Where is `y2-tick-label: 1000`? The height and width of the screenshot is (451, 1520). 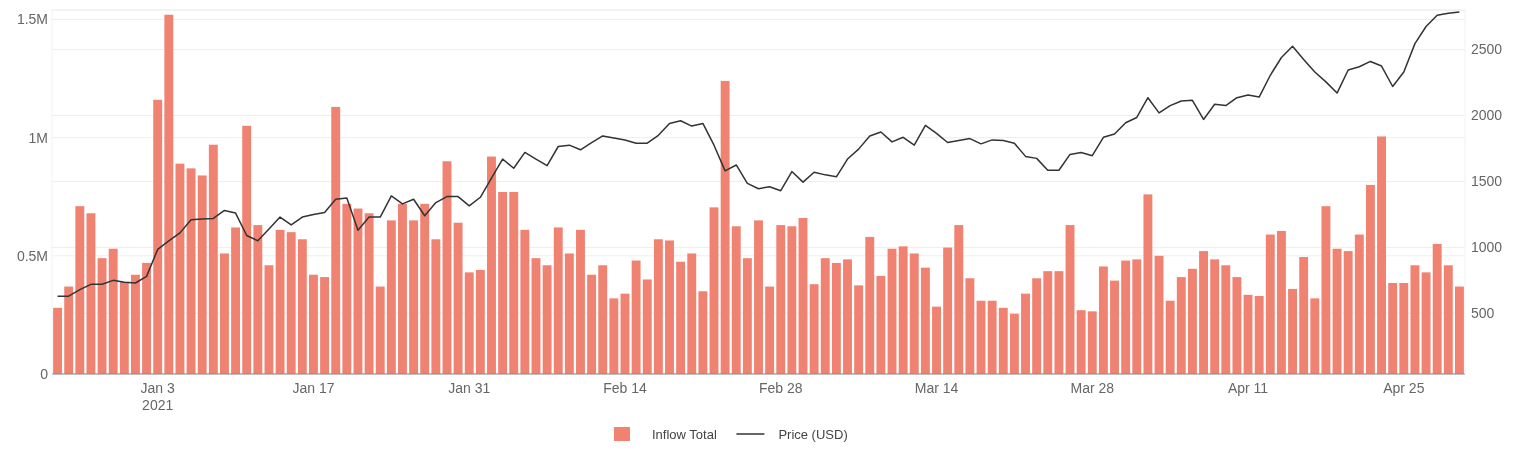
y2-tick-label: 1000 is located at coordinates (1487, 247).